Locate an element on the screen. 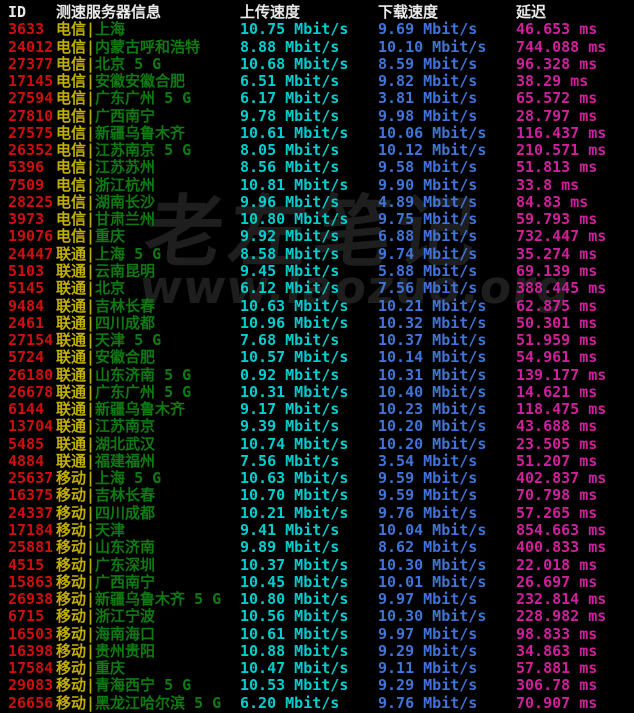 Image resolution: width=634 pixels, height=713 pixels. download-speed: 10.10 Mbit/s is located at coordinates (432, 47).